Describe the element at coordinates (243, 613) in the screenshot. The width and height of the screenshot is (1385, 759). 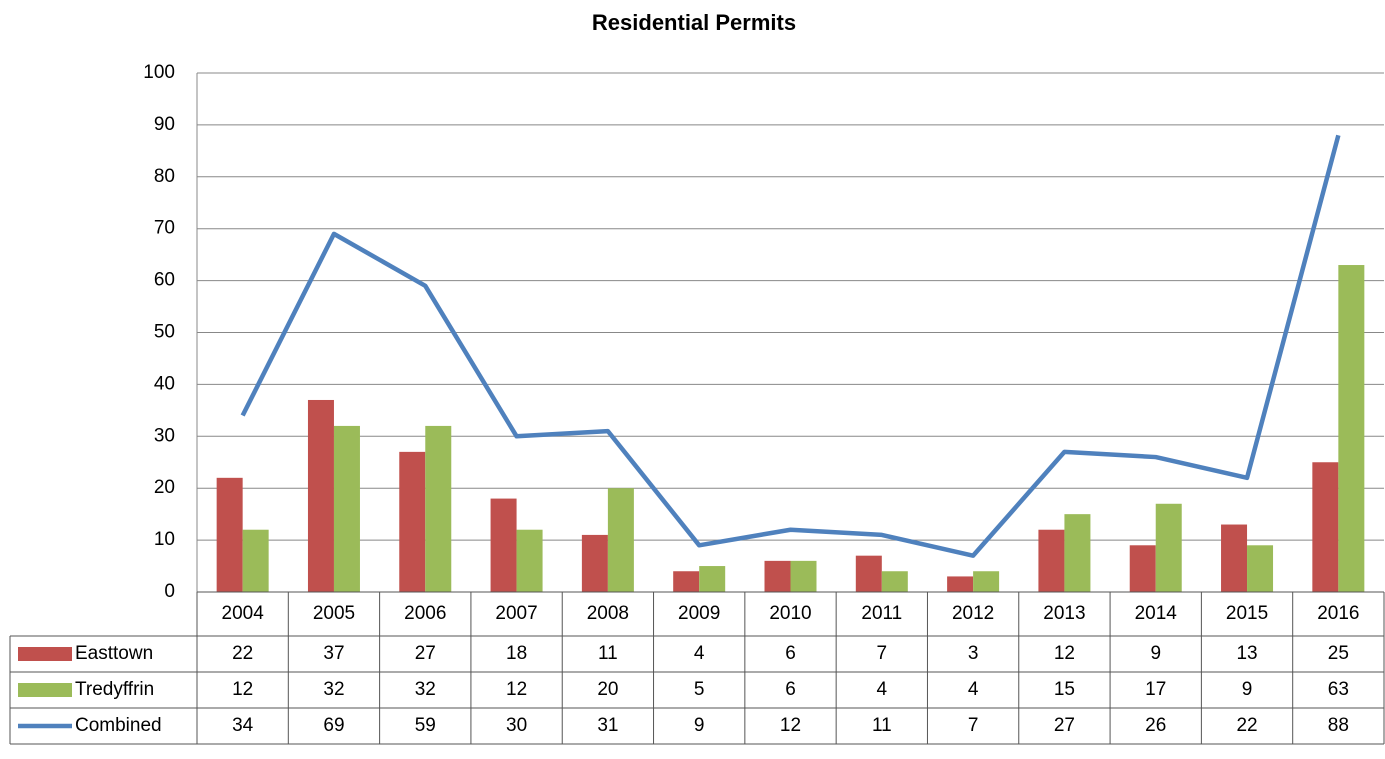
I see `x-tick-label: 2004` at that location.